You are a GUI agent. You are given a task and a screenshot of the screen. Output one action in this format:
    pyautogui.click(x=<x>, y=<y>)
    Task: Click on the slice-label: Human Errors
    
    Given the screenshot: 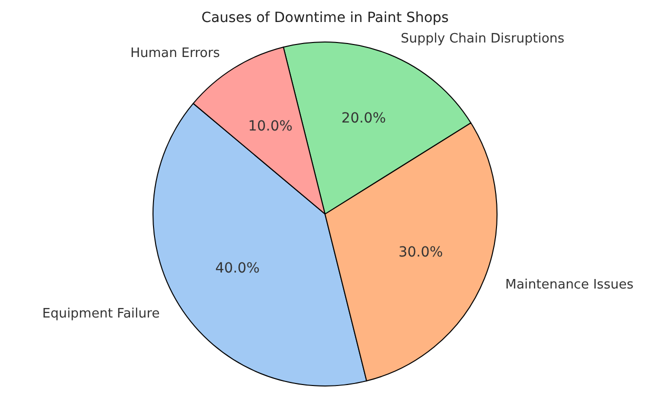 What is the action you would take?
    pyautogui.click(x=175, y=54)
    